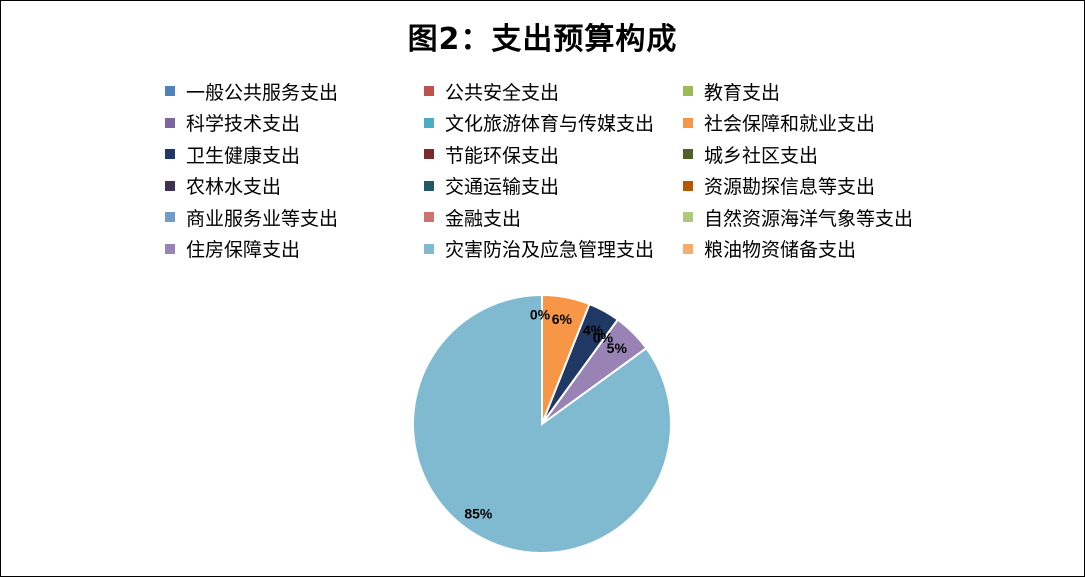 This screenshot has height=577, width=1085. Describe the element at coordinates (243, 155) in the screenshot. I see `legend-label: 卫生健康支出` at that location.